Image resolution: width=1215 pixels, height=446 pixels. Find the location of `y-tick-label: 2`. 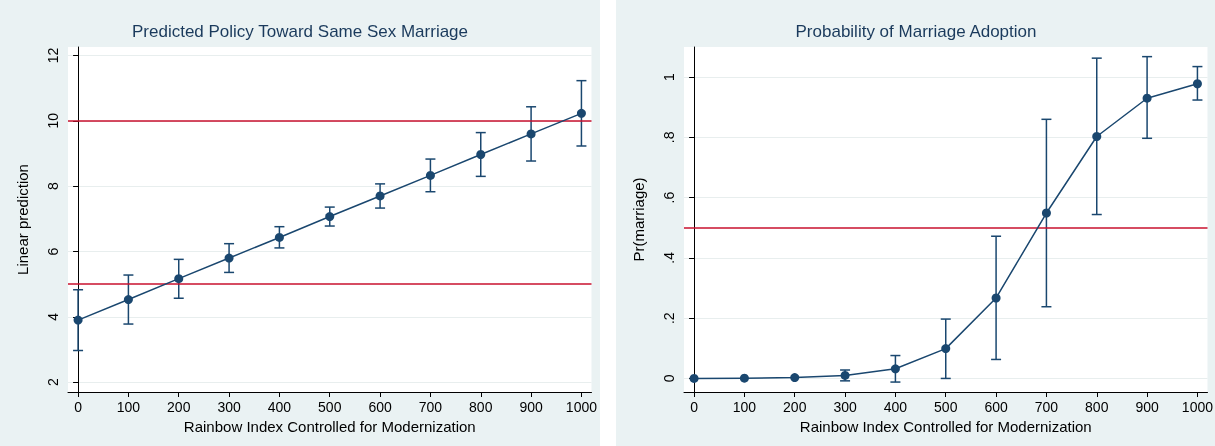

y-tick-label: 2 is located at coordinates (53, 382).